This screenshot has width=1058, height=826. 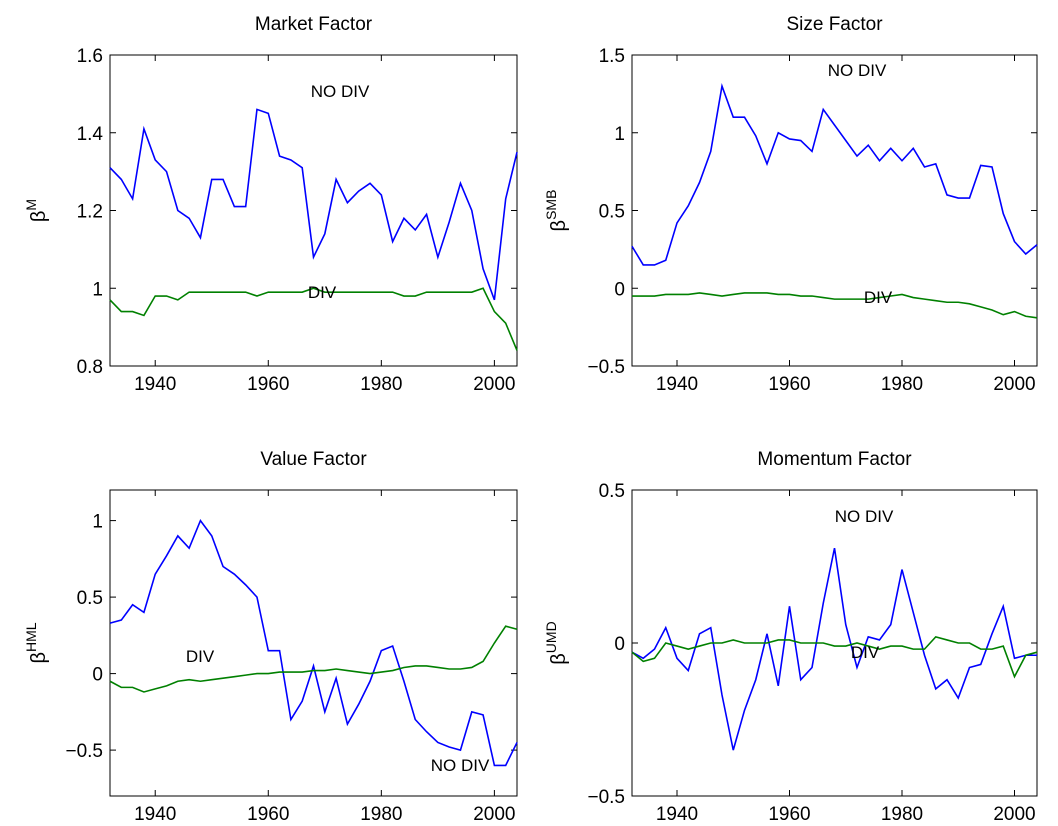 What do you see at coordinates (31, 637) in the screenshot?
I see `y-label-superscript: HML` at bounding box center [31, 637].